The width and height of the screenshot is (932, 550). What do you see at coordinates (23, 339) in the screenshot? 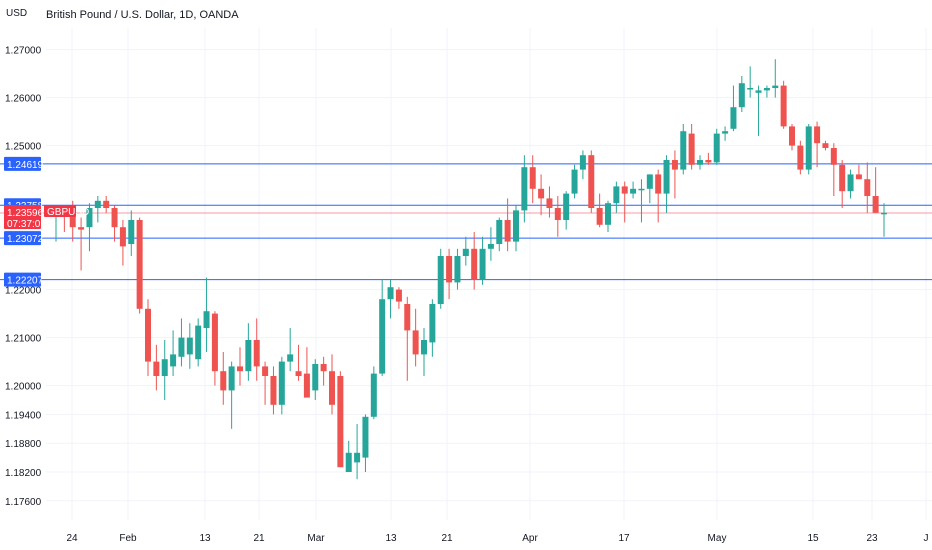
I see `y-tick-label: 1.21000` at bounding box center [23, 339].